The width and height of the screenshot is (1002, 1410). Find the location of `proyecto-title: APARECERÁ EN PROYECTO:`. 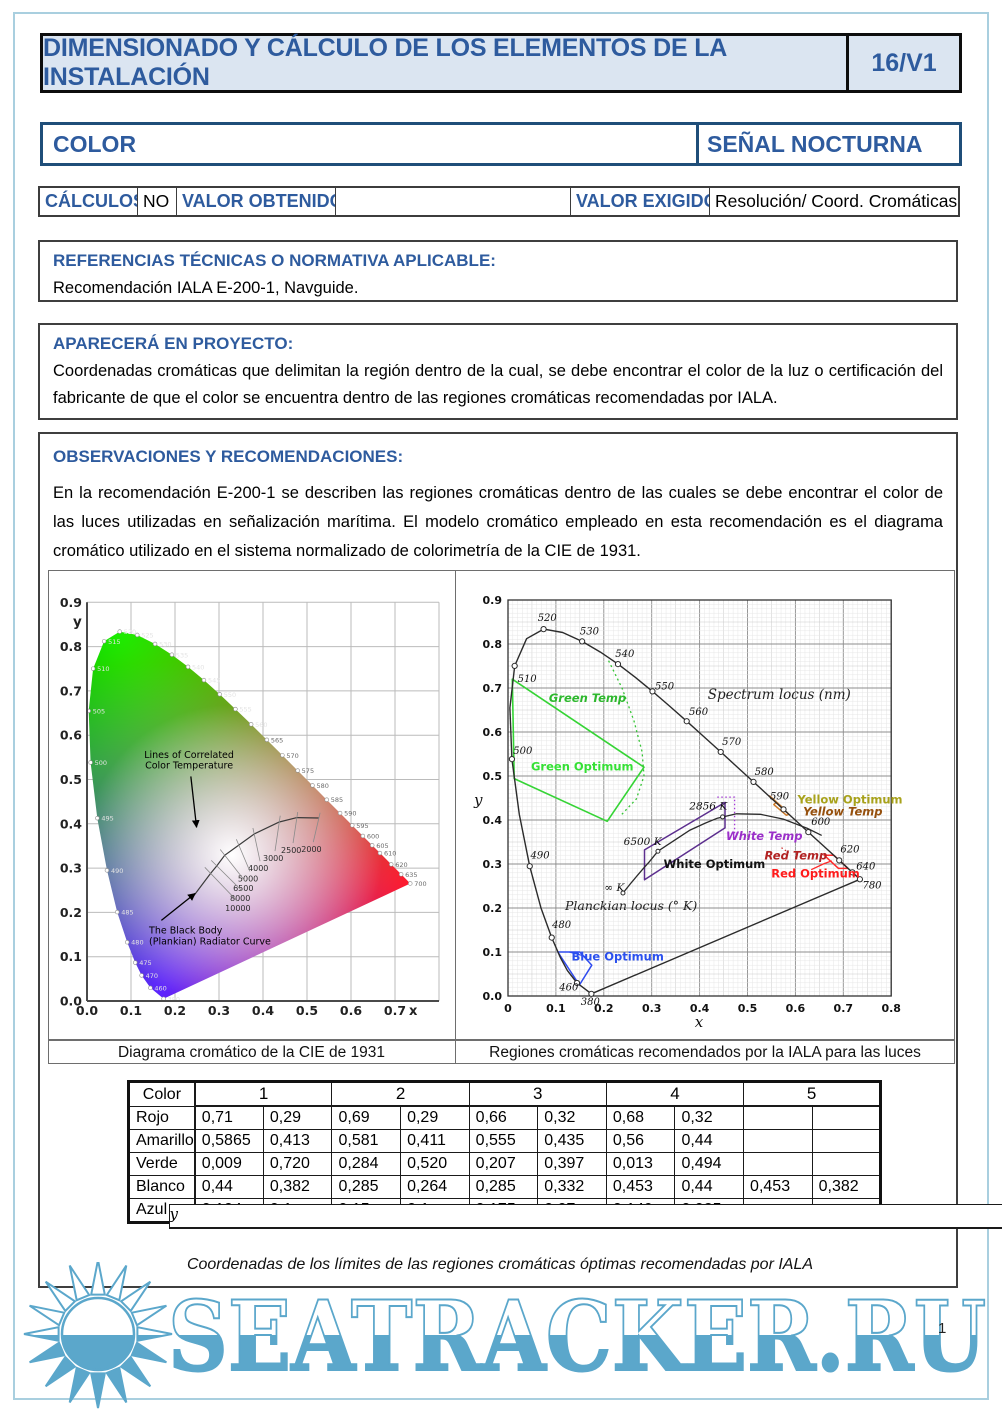

proyecto-title: APARECERÁ EN PROYECTO: is located at coordinates (173, 343).